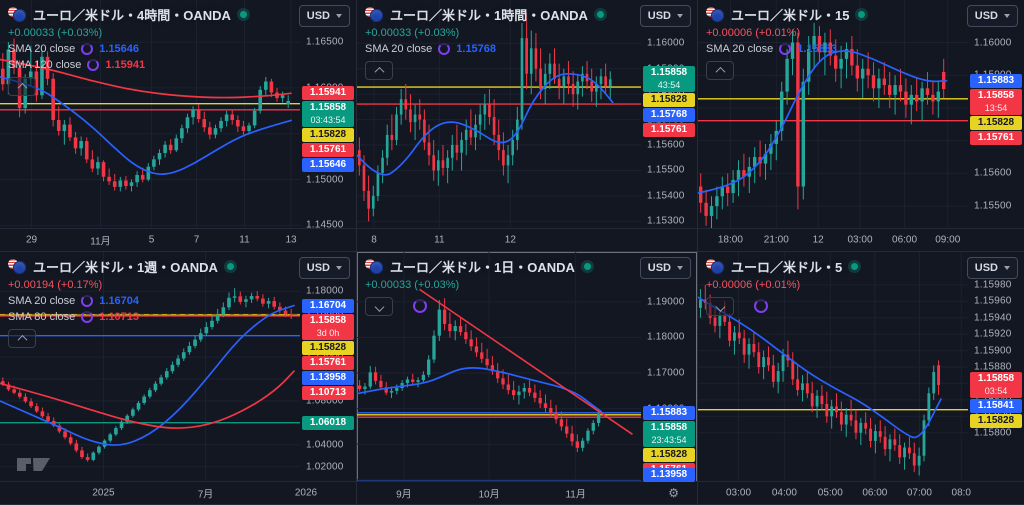 The image size is (1024, 505). Describe the element at coordinates (527, 239) in the screenshot. I see `time-axis: 8 11 12` at that location.